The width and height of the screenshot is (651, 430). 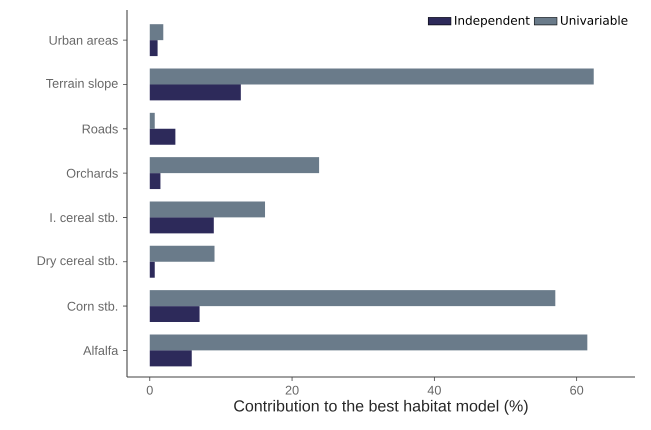 What do you see at coordinates (84, 40) in the screenshot?
I see `y-tick-label: Urban areas` at bounding box center [84, 40].